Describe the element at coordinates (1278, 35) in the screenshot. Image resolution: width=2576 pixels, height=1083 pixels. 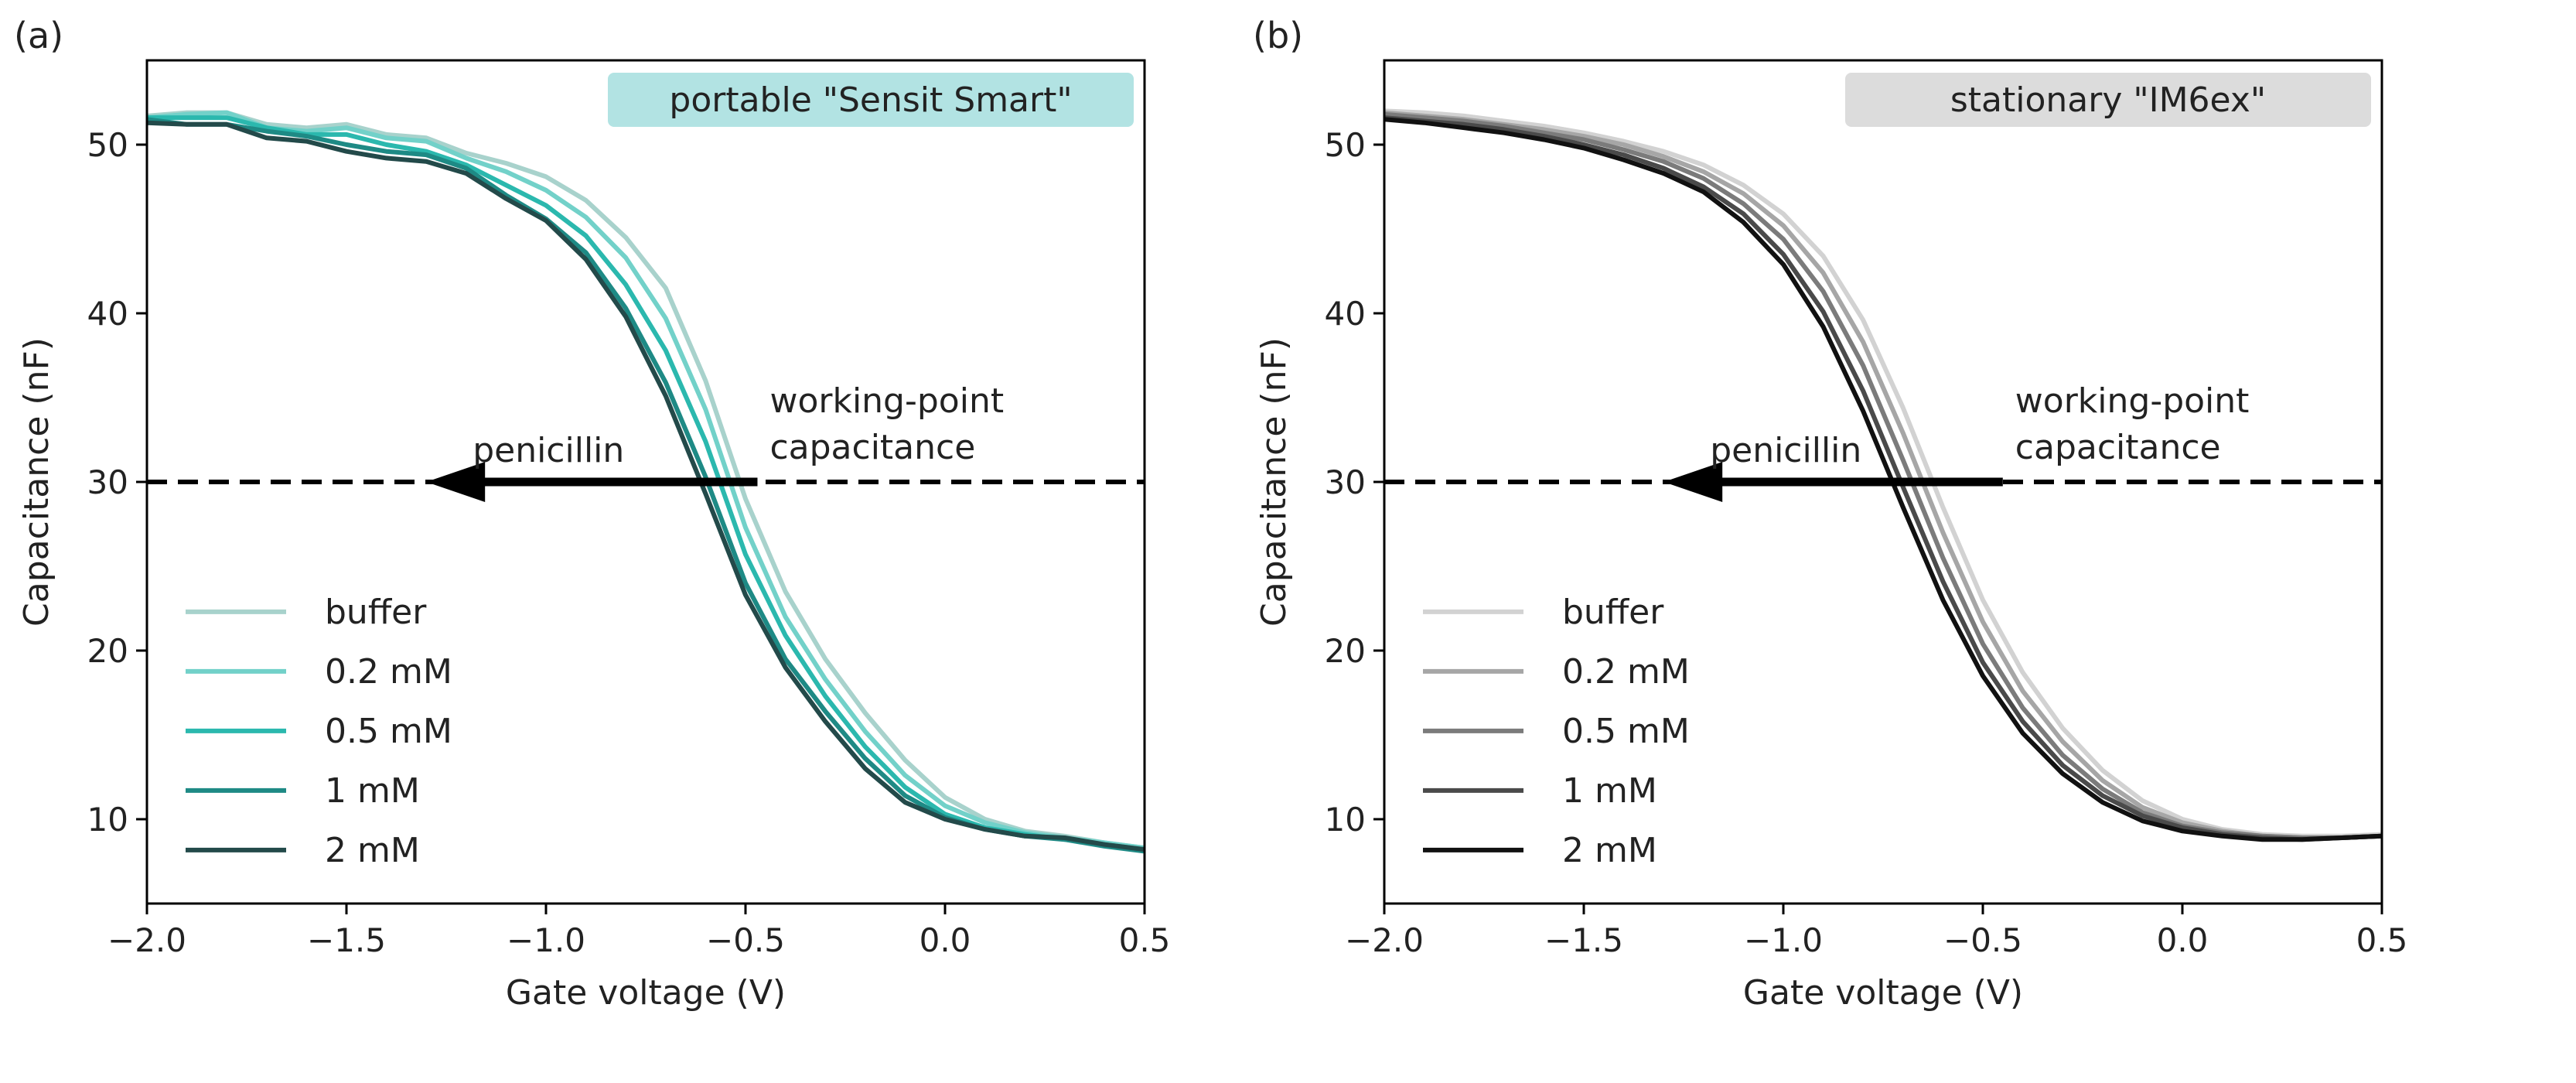
I see `panel-label: (b)` at that location.